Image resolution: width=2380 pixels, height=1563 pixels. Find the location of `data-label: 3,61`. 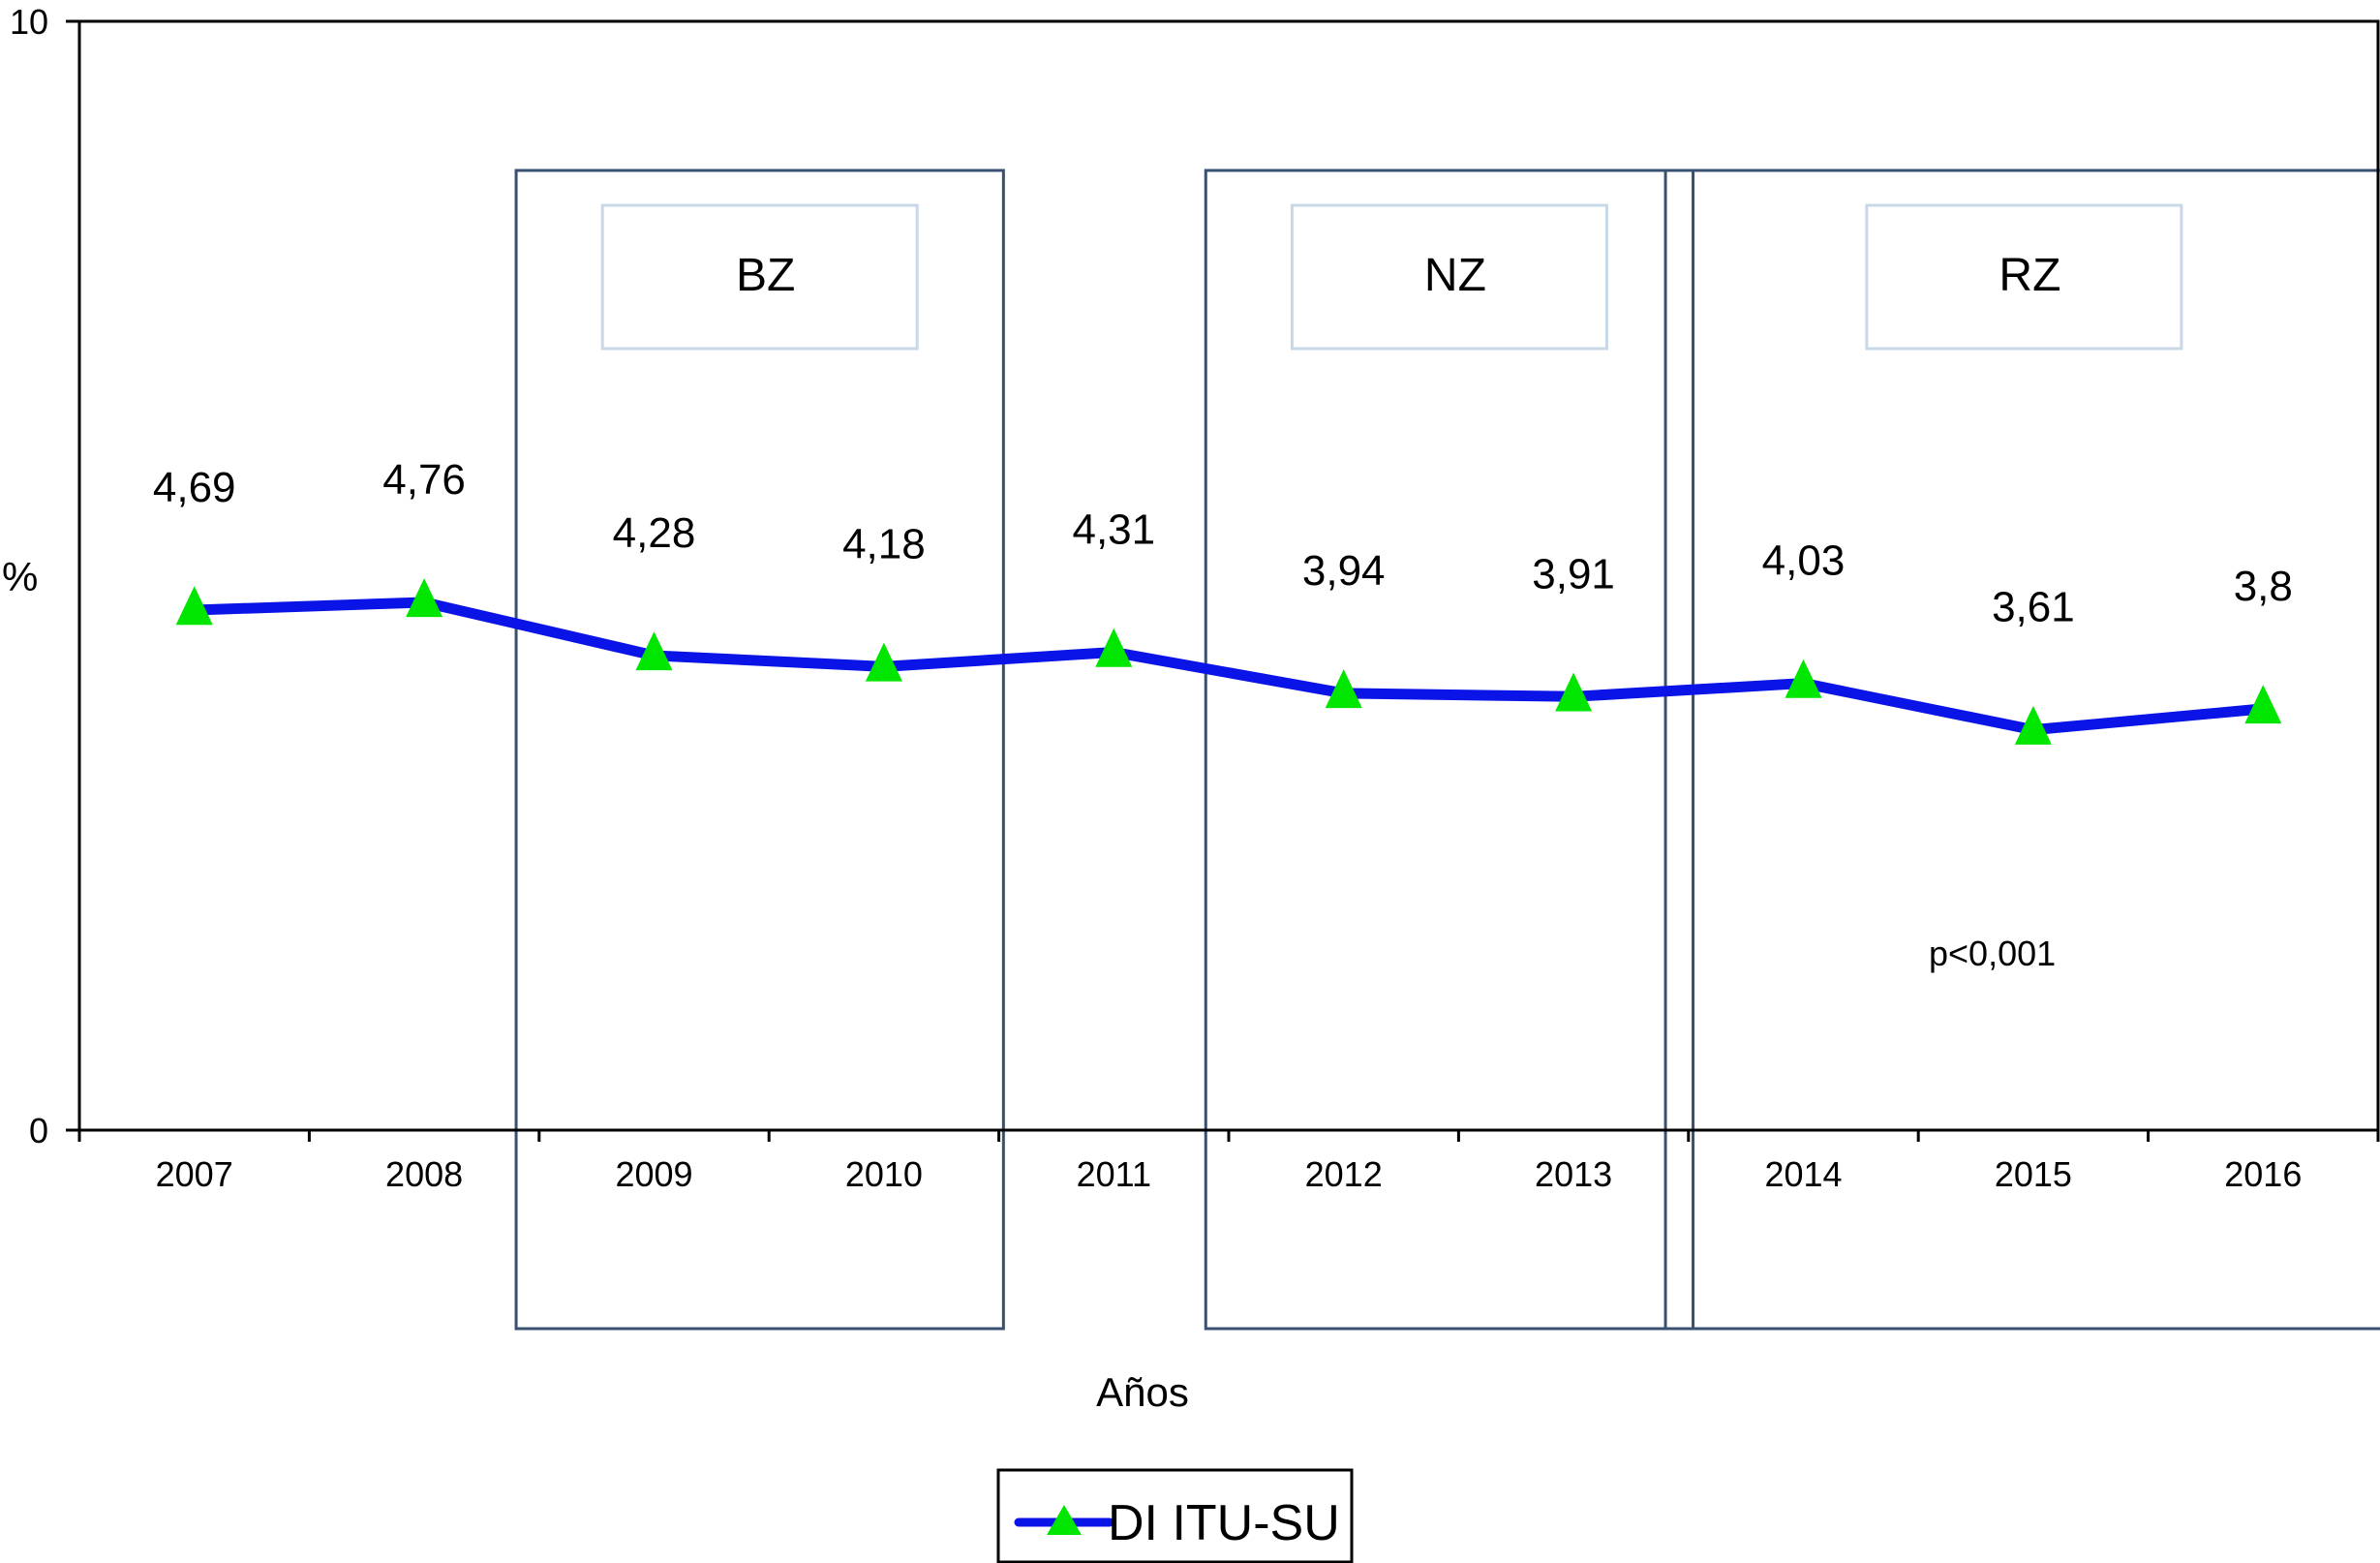

data-label: 3,61 is located at coordinates (2034, 607).